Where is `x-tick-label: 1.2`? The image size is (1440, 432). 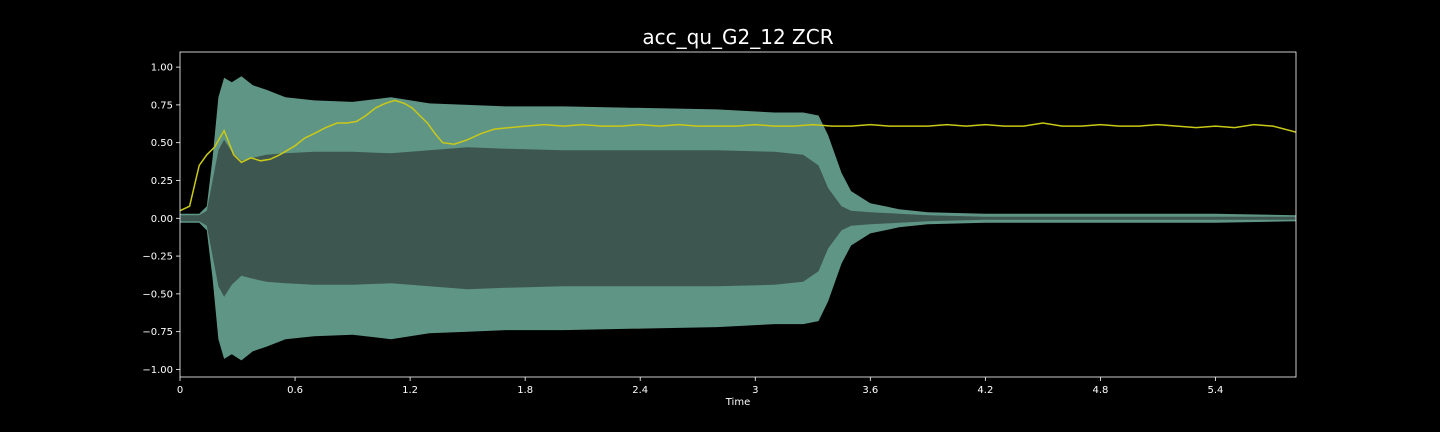 x-tick-label: 1.2 is located at coordinates (410, 390).